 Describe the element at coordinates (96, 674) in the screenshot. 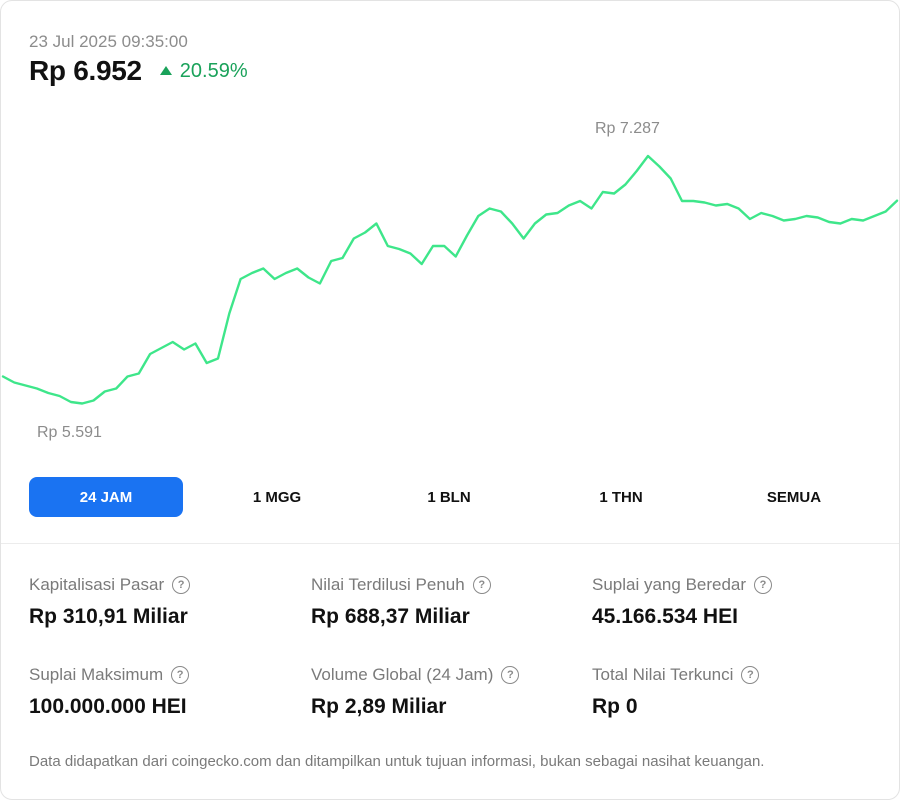

I see `stat-label: Suplai Maksimum` at that location.